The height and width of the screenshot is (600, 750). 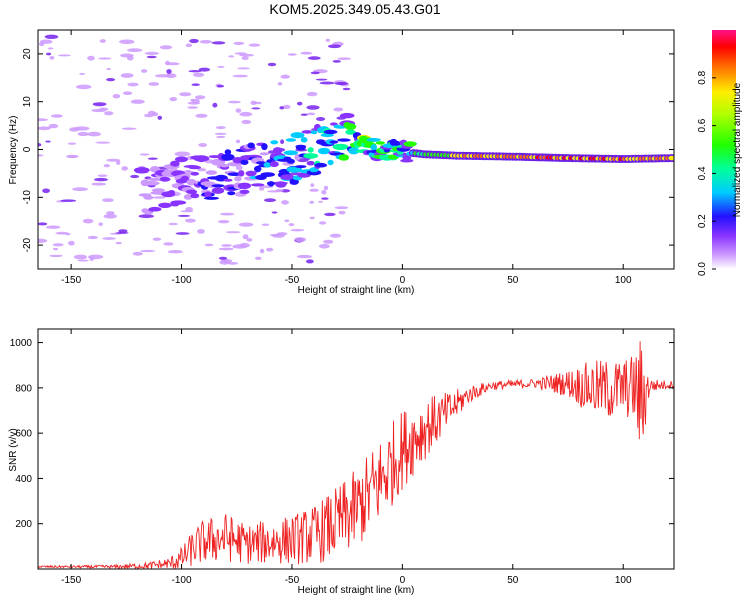 What do you see at coordinates (27, 244) in the screenshot?
I see `y-tick-label: -20` at bounding box center [27, 244].